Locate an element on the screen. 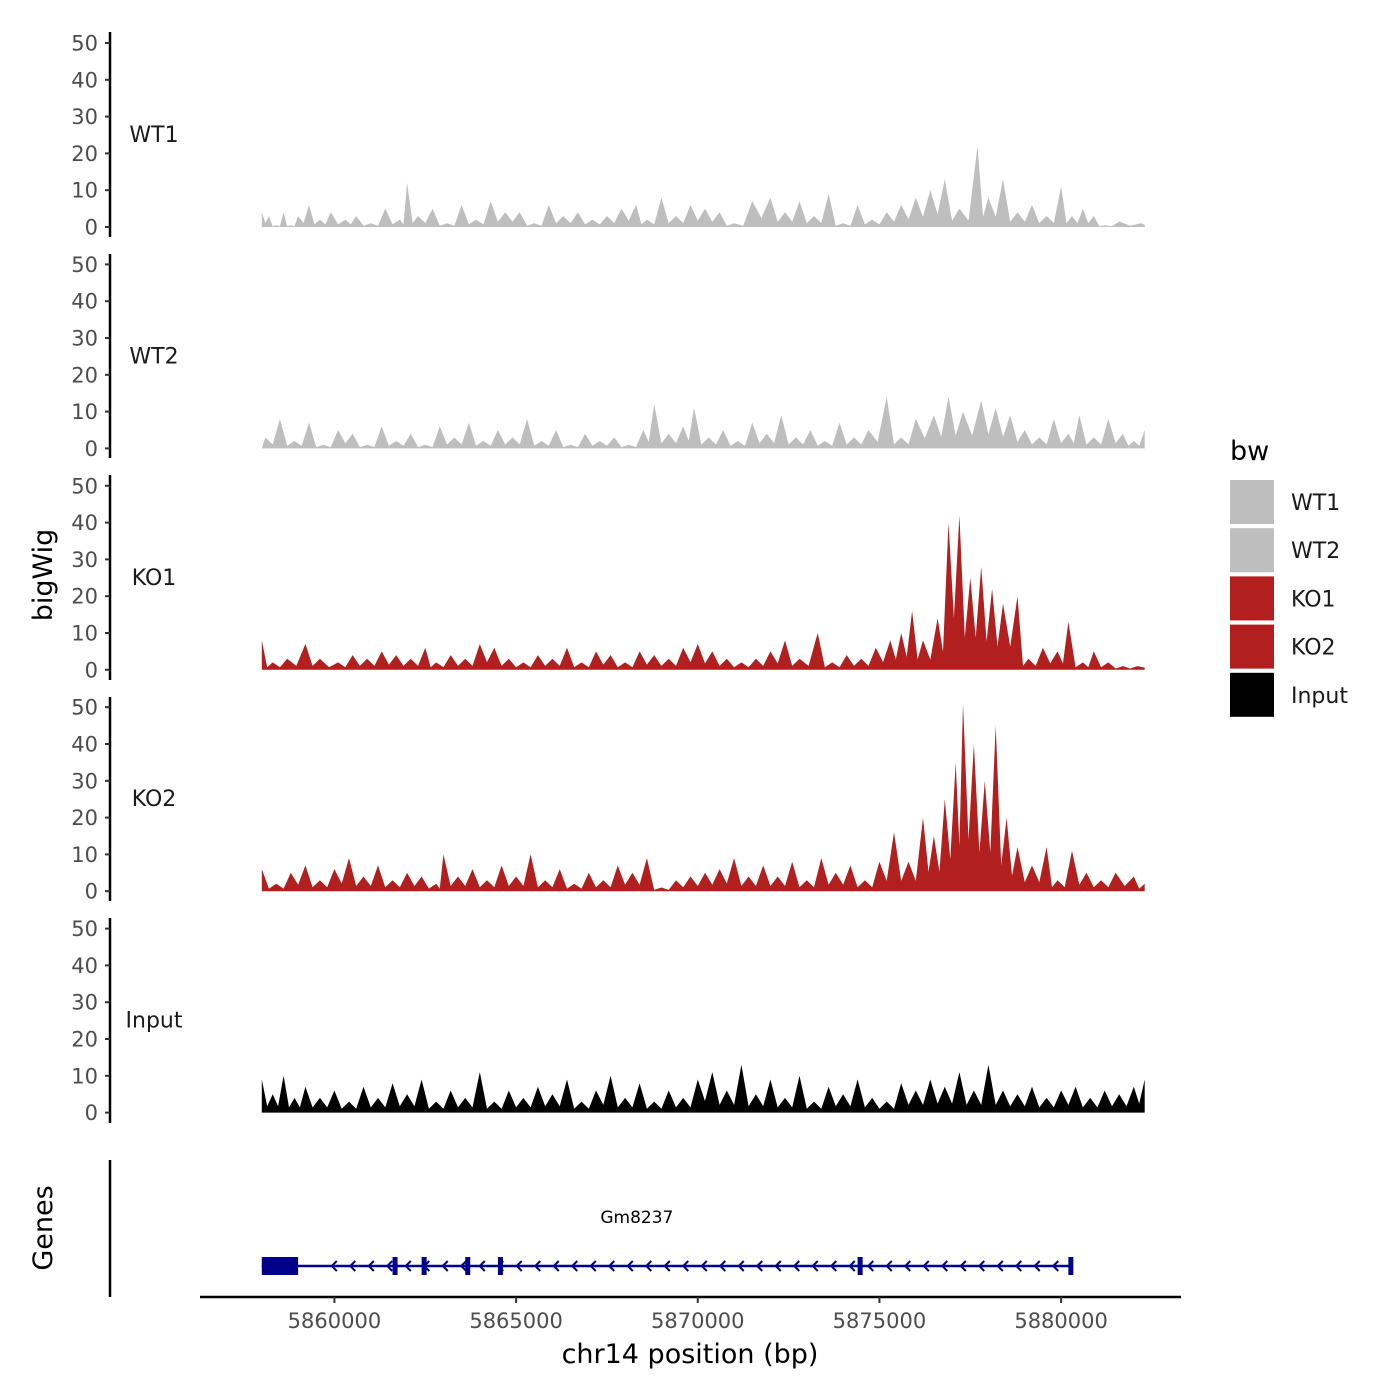  legend: bw WT1 WT2 KO1 KO2 Input is located at coordinates (1289, 576).